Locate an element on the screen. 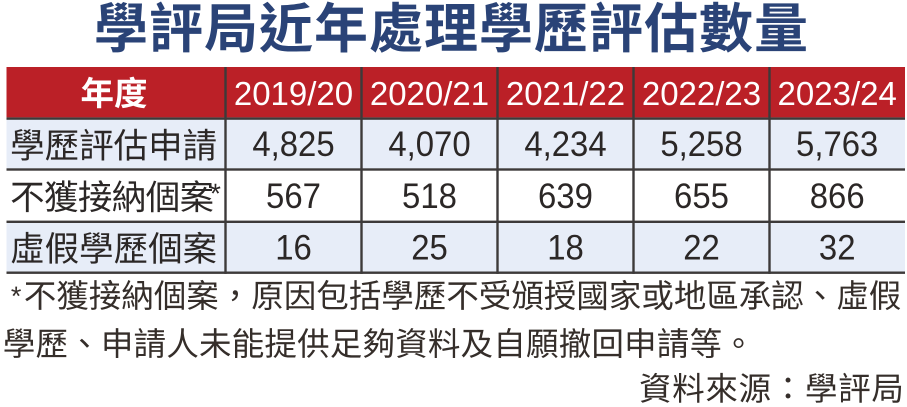 The width and height of the screenshot is (907, 407). svg-text: 4,825 is located at coordinates (293, 144).